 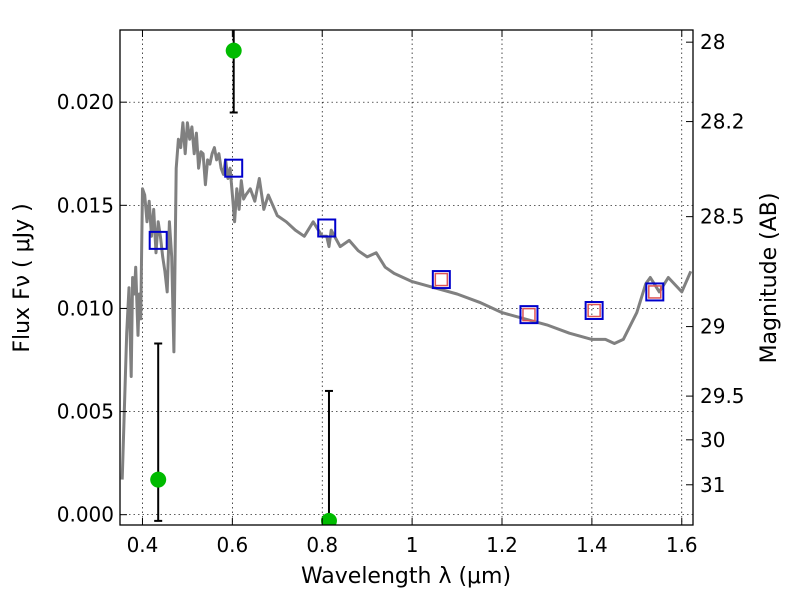 I want to click on y-tick-label: 0.005, so click(x=85, y=412).